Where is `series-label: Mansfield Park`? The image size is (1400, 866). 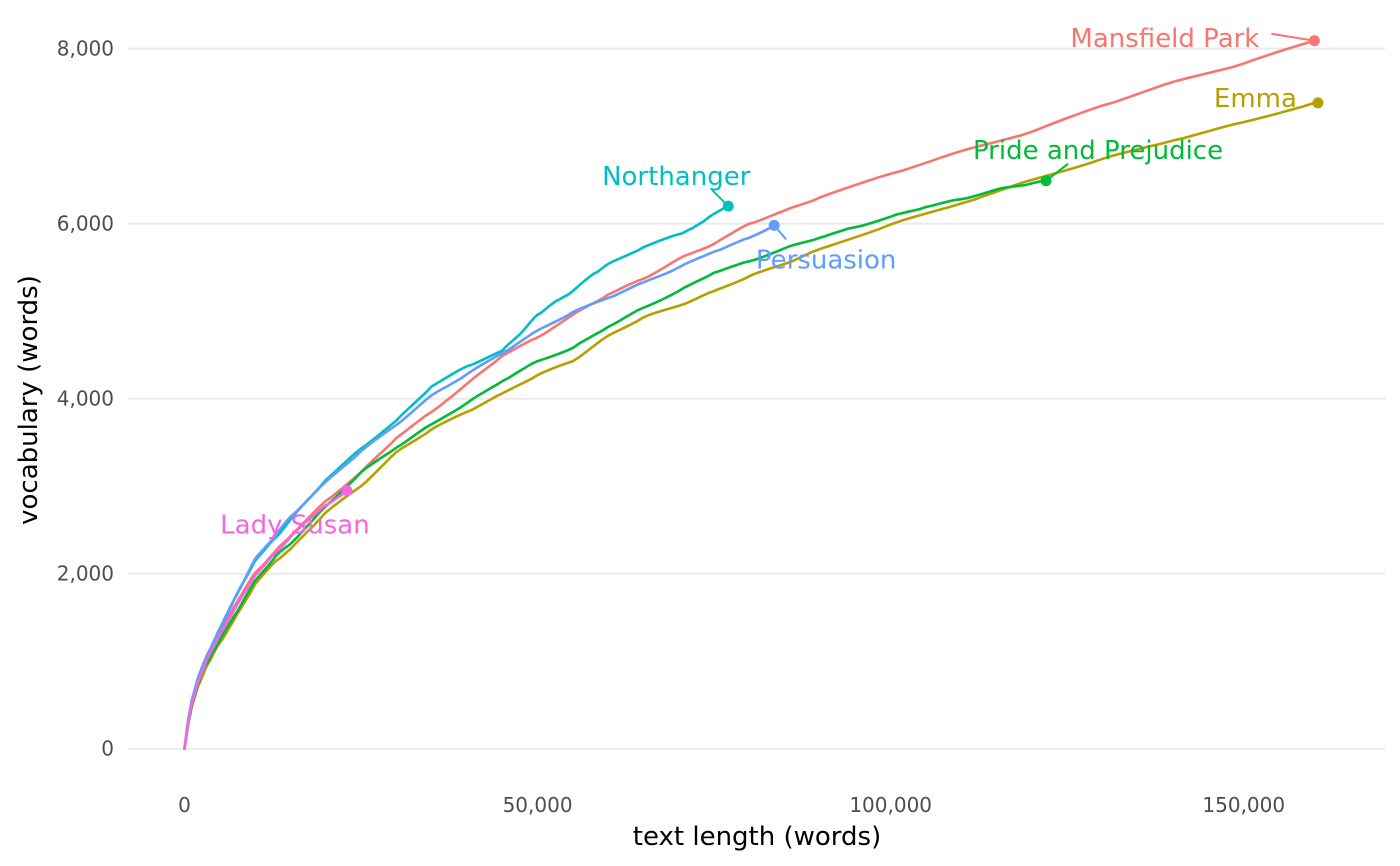
series-label: Mansfield Park is located at coordinates (1164, 39).